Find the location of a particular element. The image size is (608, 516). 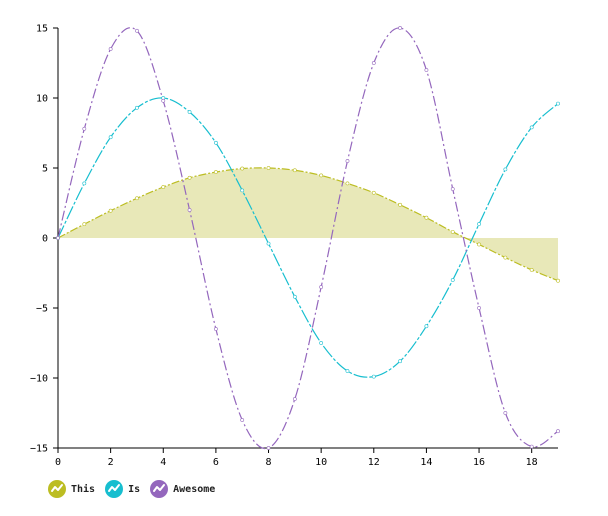

x-tick-label: 2 is located at coordinates (111, 462).